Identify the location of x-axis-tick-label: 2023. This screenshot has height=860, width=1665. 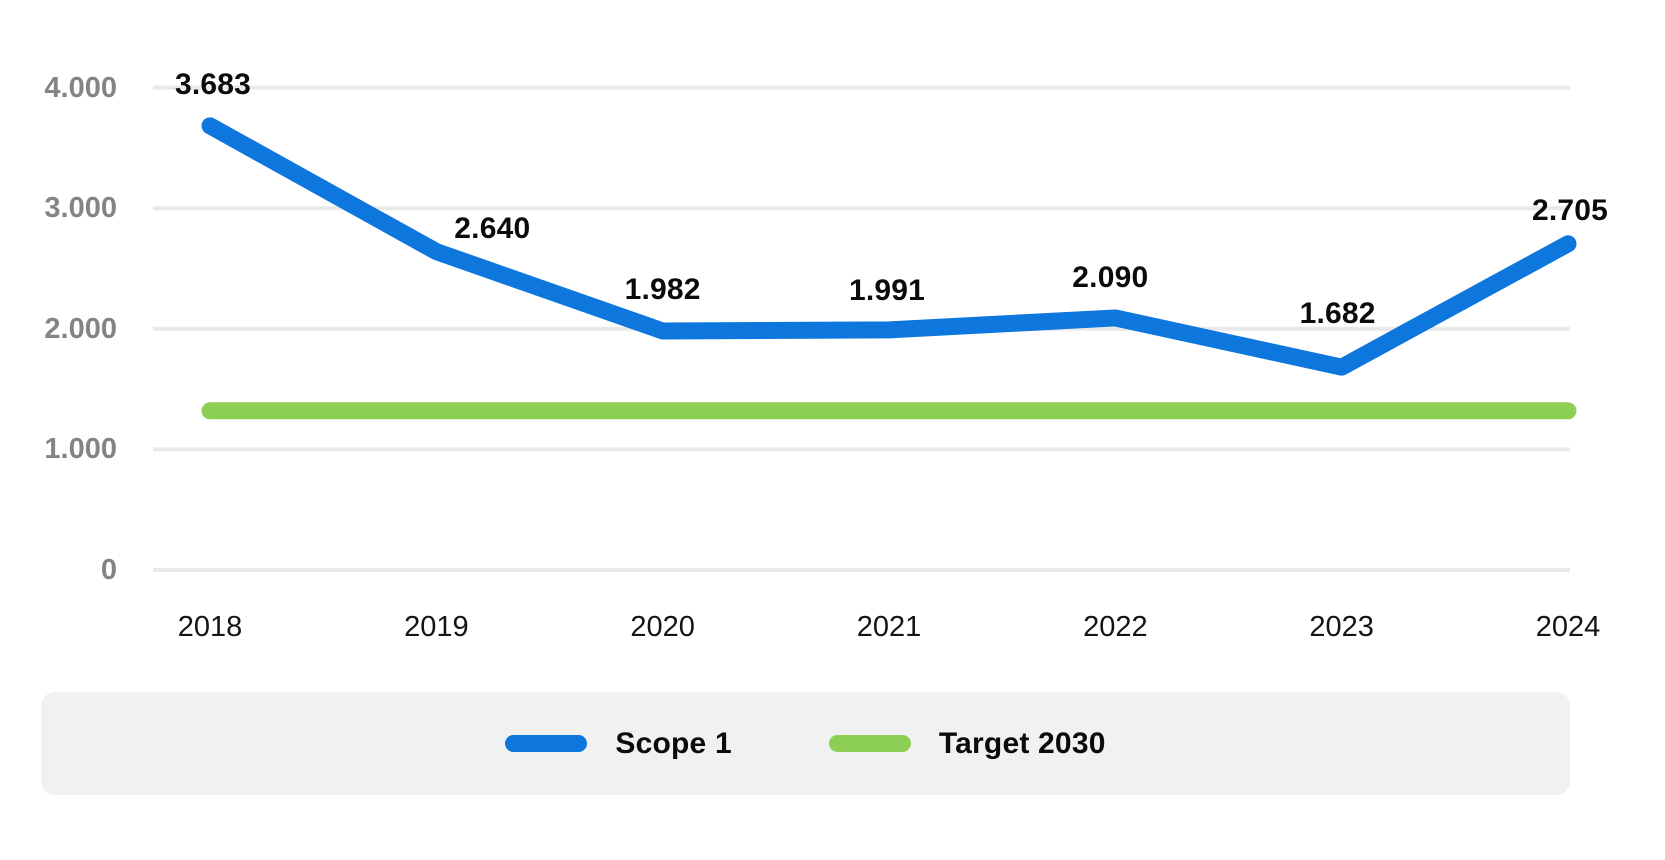
(1341, 627).